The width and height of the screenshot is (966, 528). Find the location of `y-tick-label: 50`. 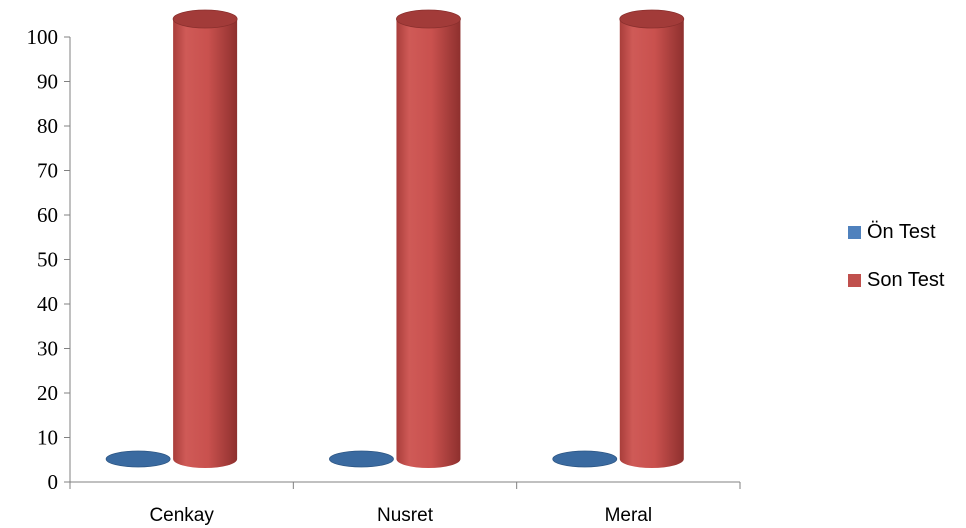

y-tick-label: 50 is located at coordinates (47, 260).